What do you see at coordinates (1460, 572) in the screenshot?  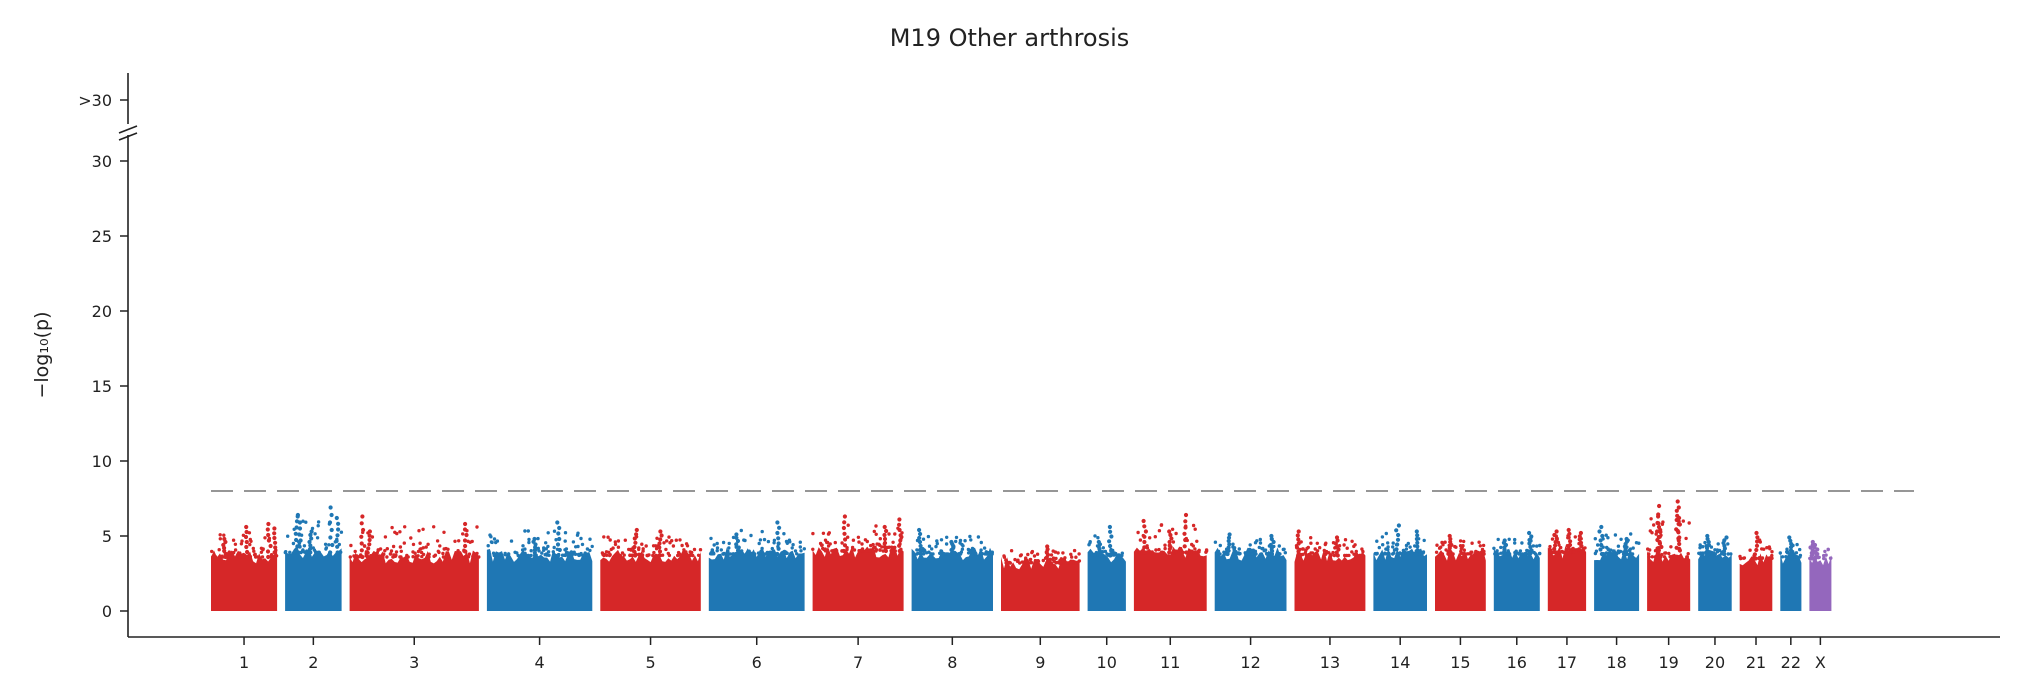 I see `chromosome-15-points` at bounding box center [1460, 572].